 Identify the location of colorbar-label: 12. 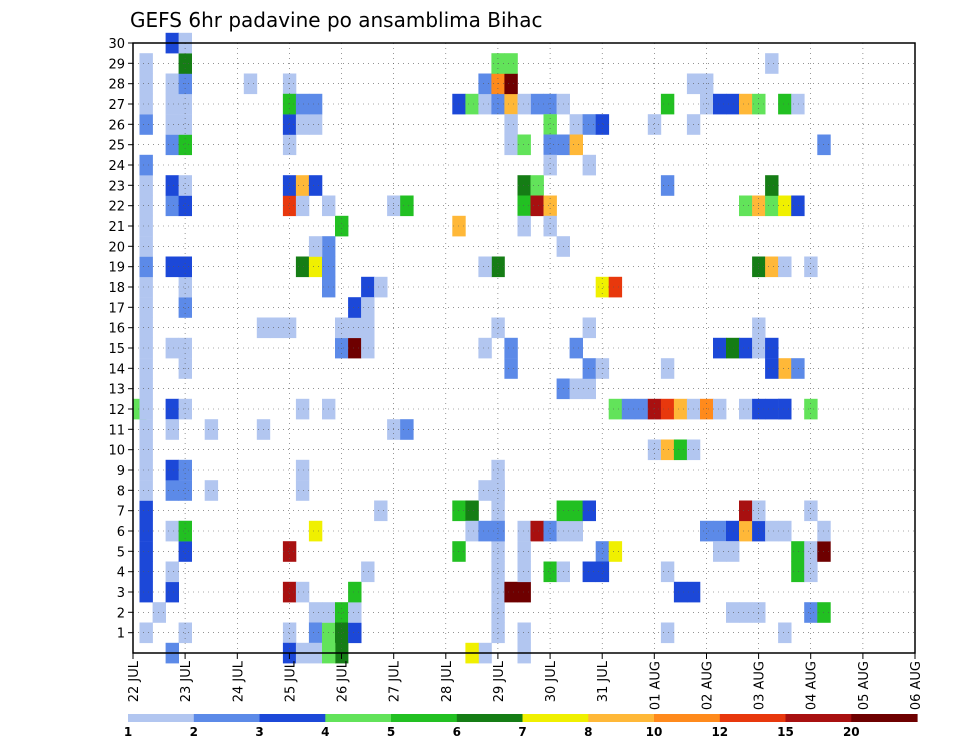
(719, 732).